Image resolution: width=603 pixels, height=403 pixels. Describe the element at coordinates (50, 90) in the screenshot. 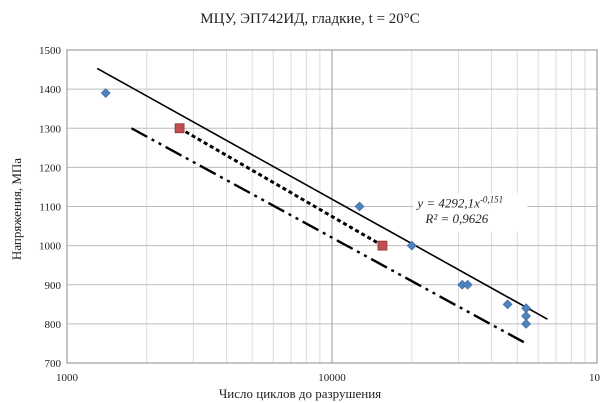

I see `y-tick-label: 1400` at that location.